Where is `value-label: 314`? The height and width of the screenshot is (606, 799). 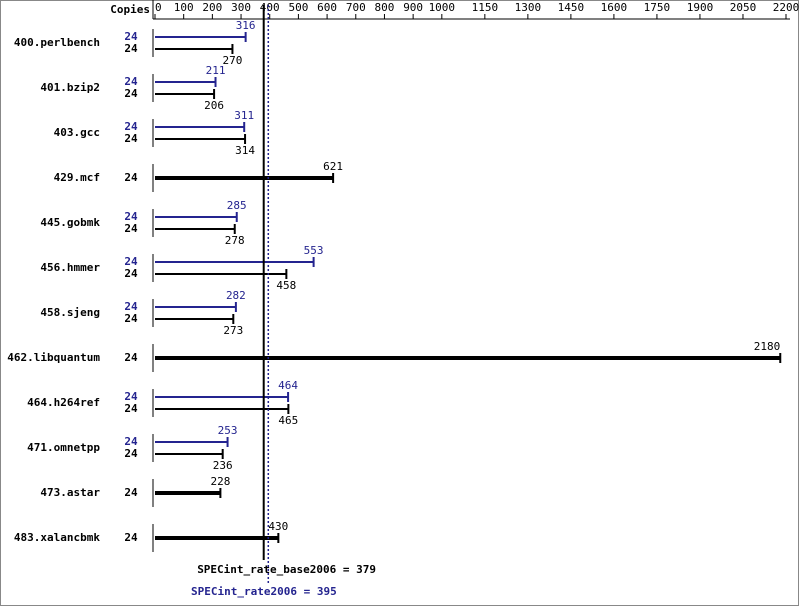
value-label: 314 is located at coordinates (245, 150).